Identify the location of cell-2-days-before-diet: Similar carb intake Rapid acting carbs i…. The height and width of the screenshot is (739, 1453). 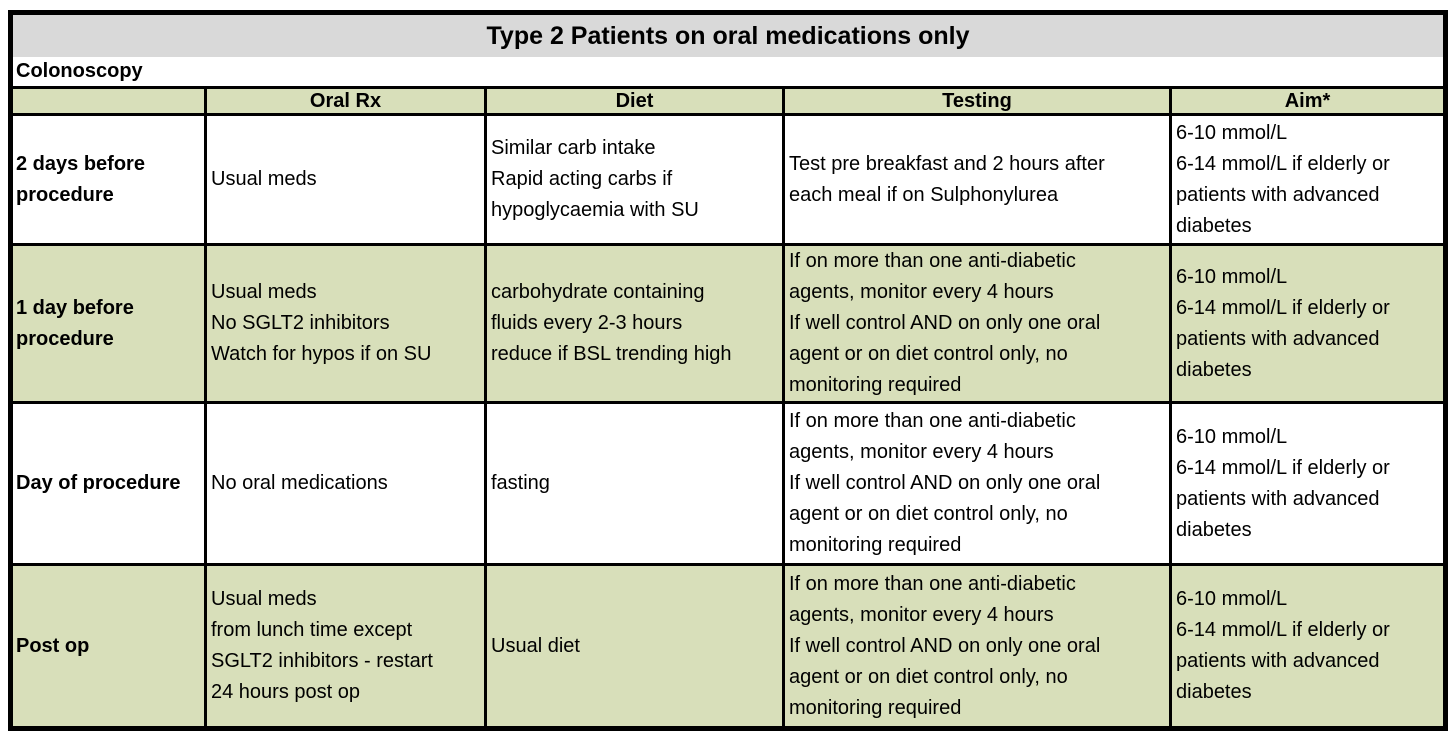
(634, 179).